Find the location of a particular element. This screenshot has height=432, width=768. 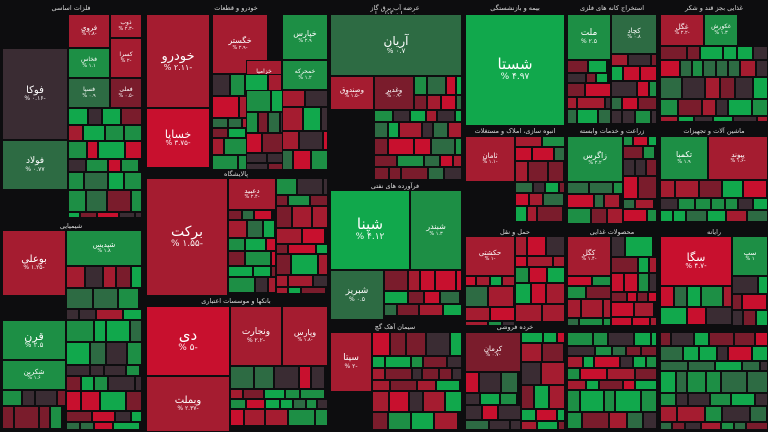

stock-tile: شبندر ۱.۳ % is located at coordinates (436, 230).